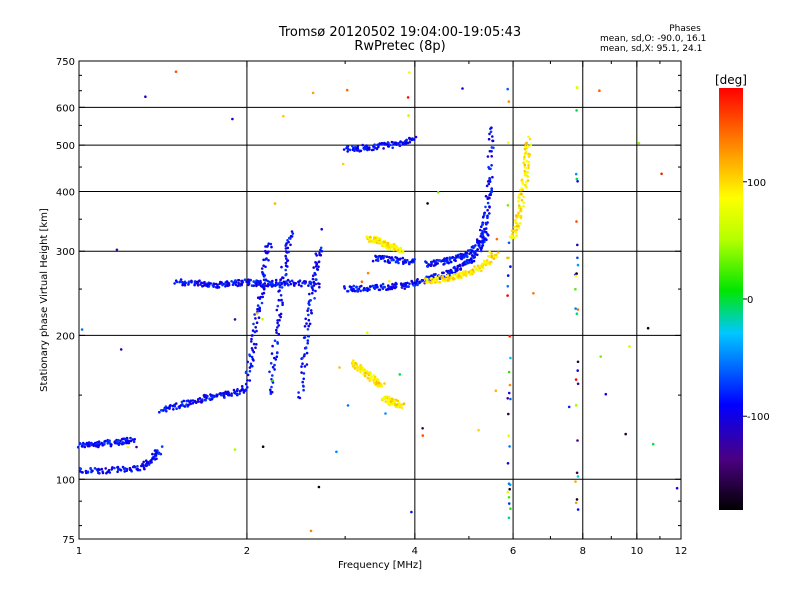 The image size is (800, 600). Describe the element at coordinates (758, 417) in the screenshot. I see `colorbar-tick-label: -100` at that location.